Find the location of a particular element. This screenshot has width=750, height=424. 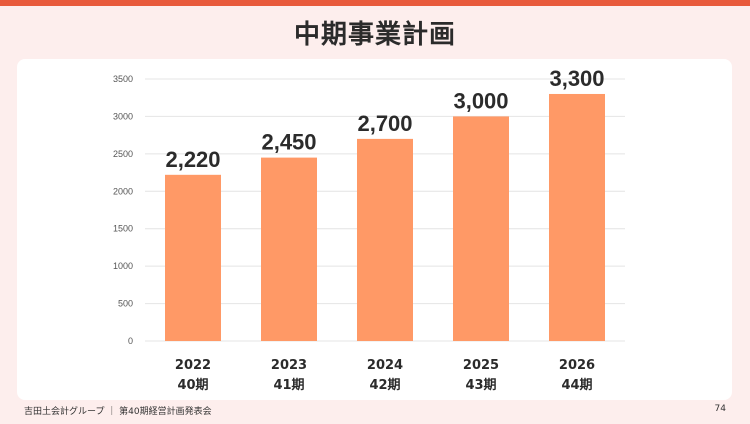

y-tick-label: 2000 is located at coordinates (123, 191).